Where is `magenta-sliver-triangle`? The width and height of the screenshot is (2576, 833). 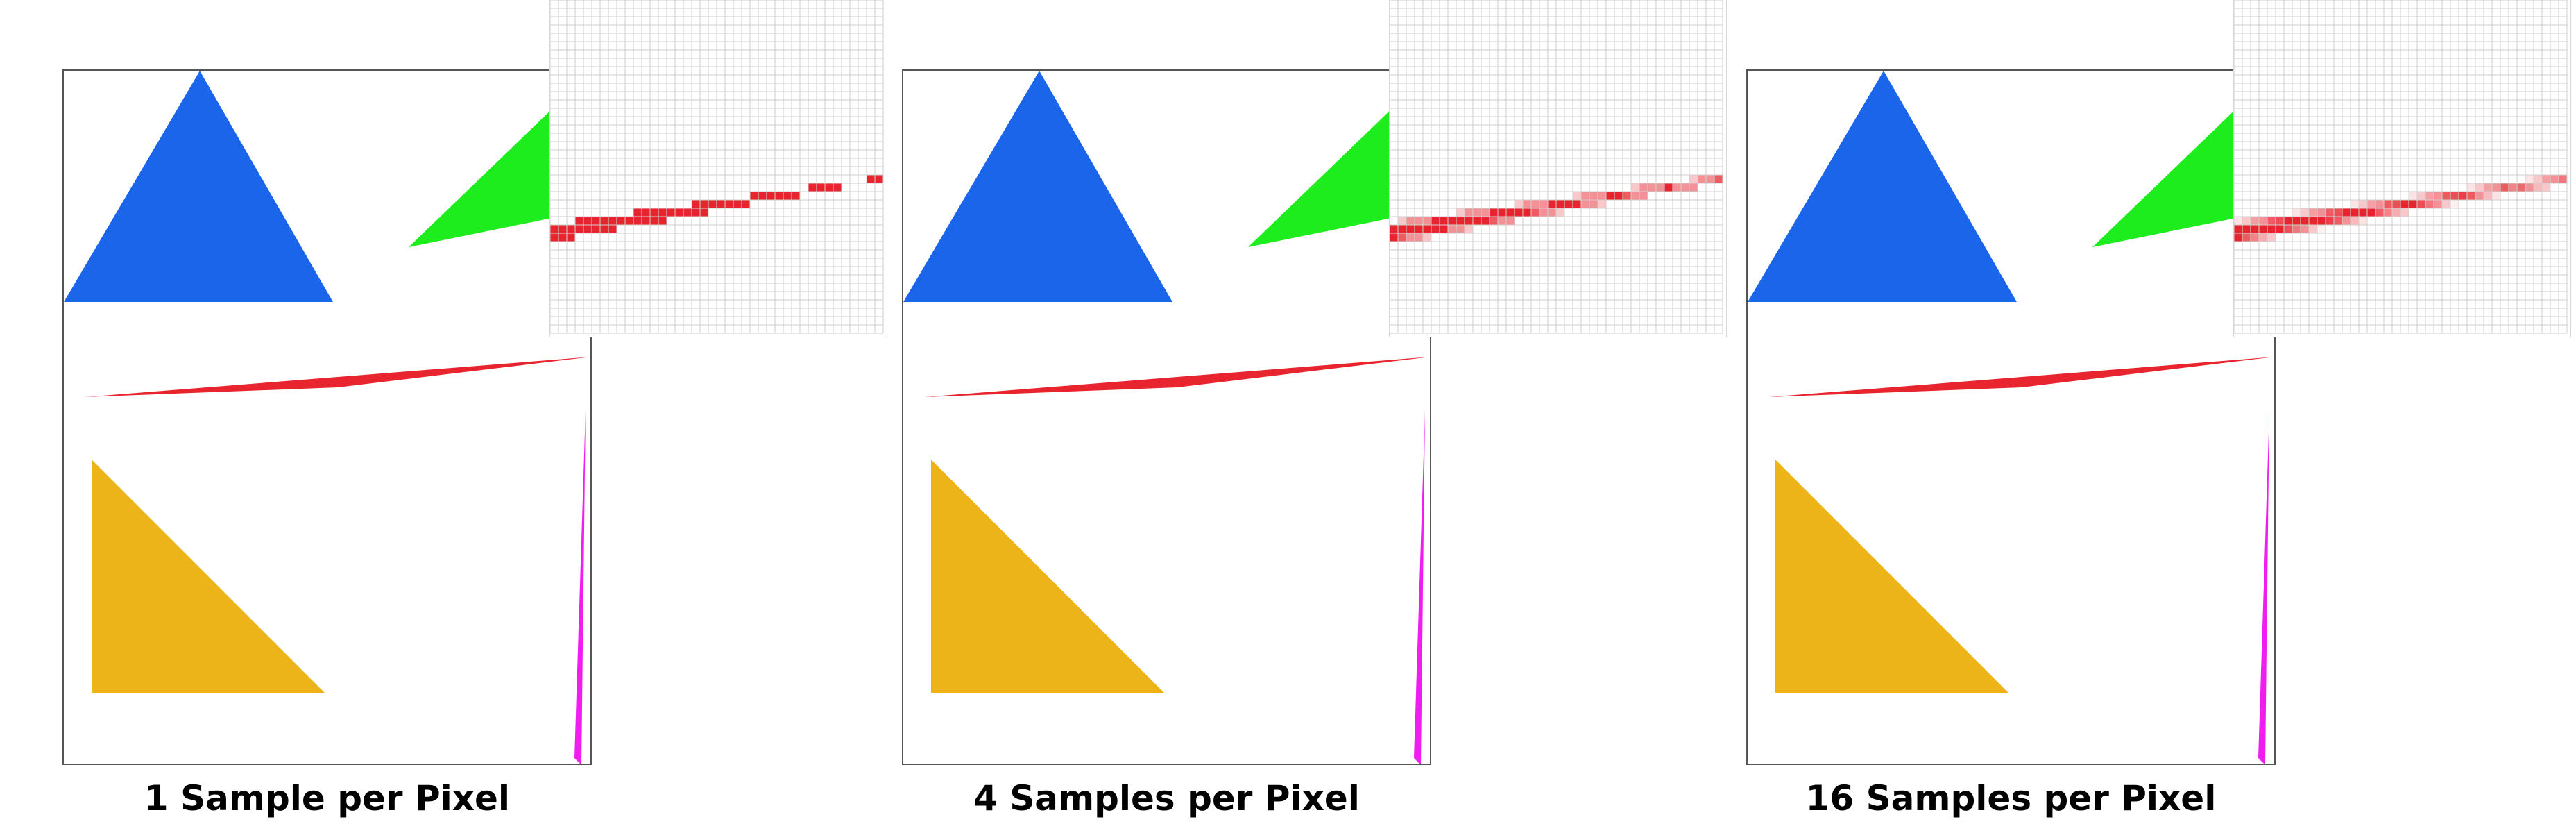
magenta-sliver-triangle is located at coordinates (580, 587).